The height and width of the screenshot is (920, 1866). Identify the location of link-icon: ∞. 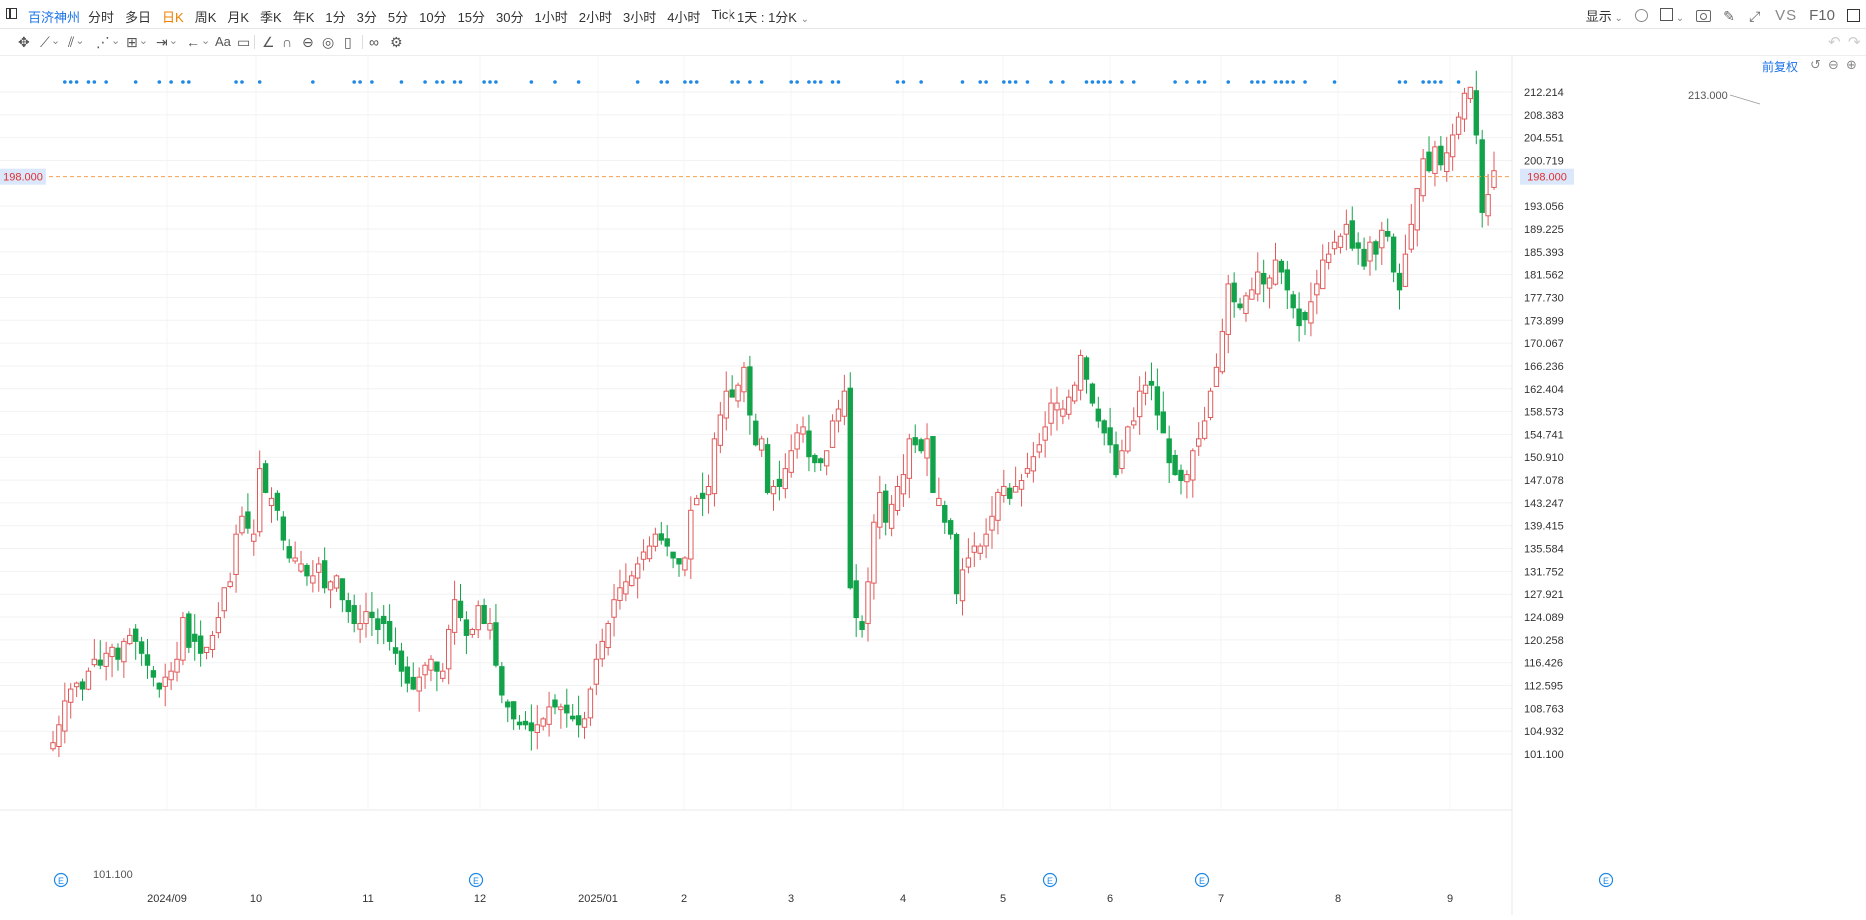
(374, 42).